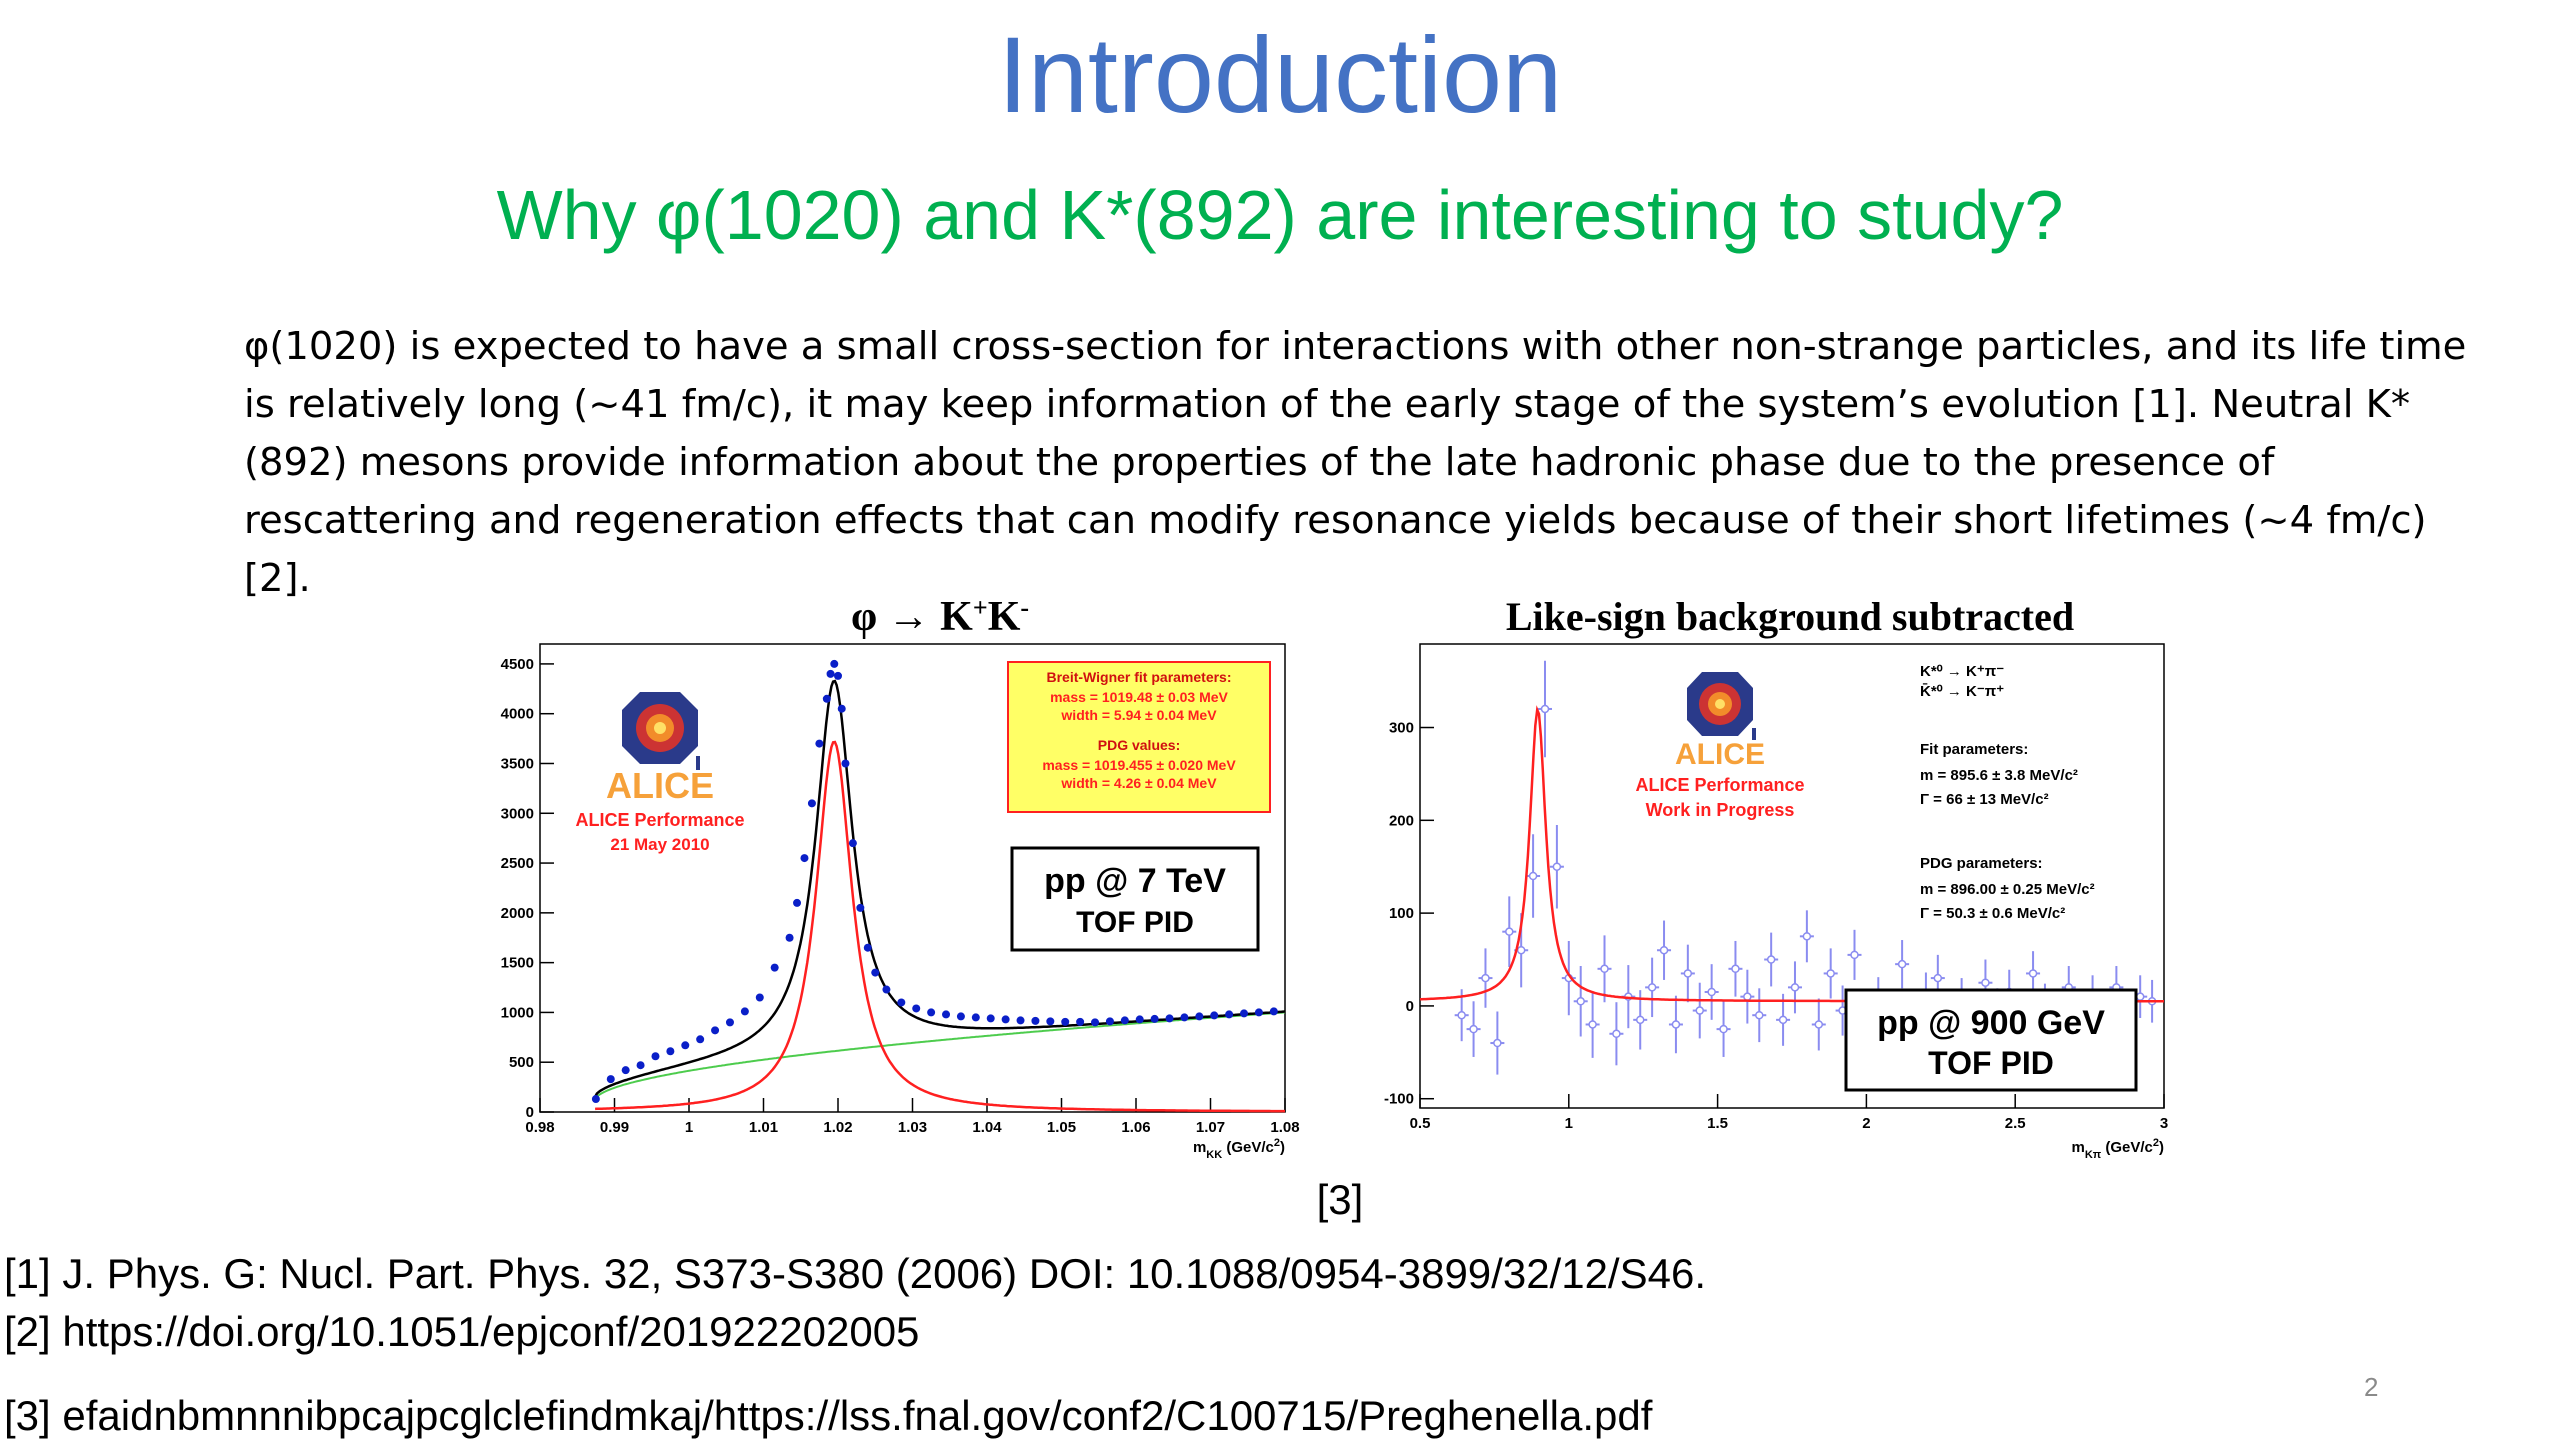  I want to click on phi-x-tick-label: 1.03, so click(912, 1127).